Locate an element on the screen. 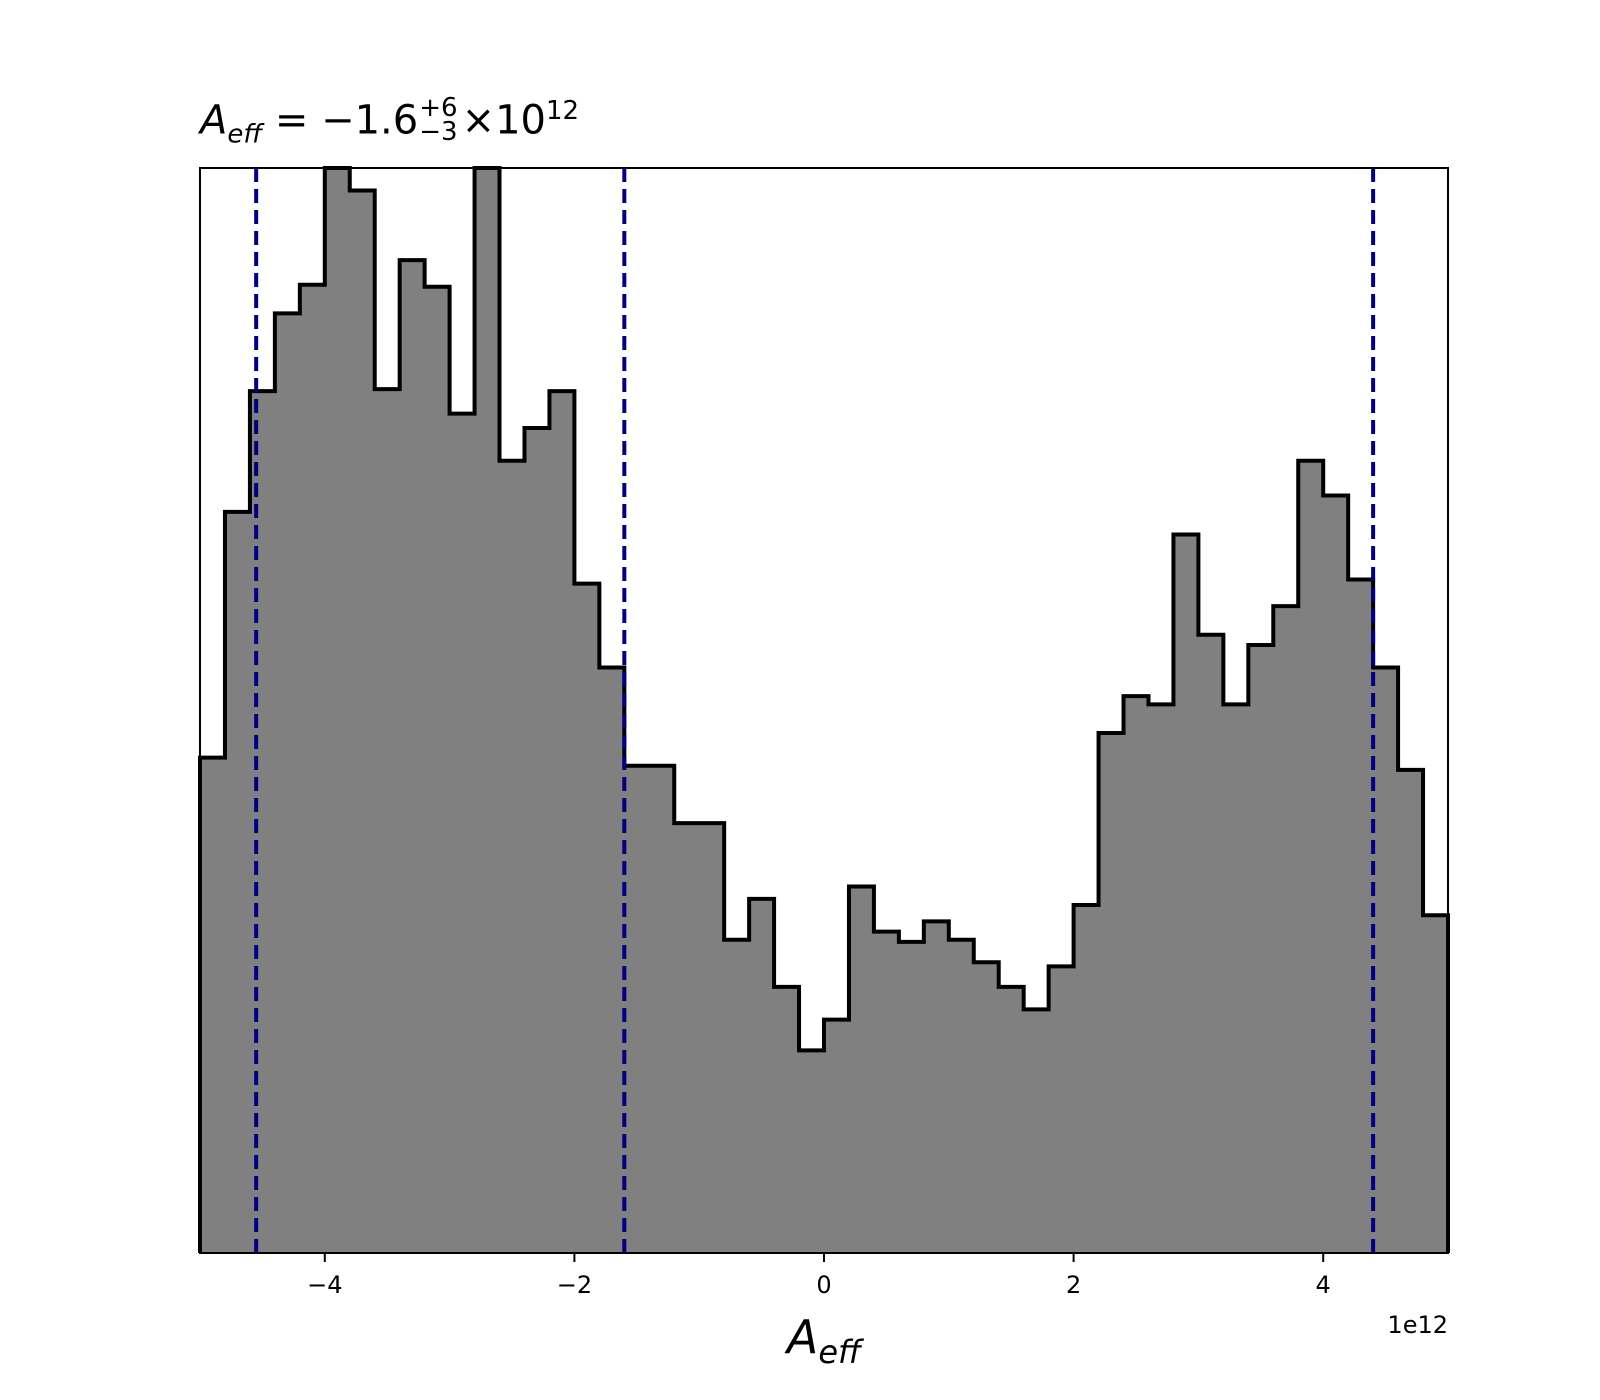  chart-title: Aeff = −1.6 +6 −3 ×1012 is located at coordinates (390, 121).